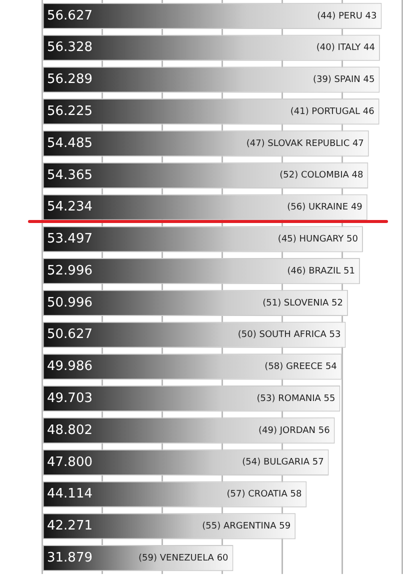  I want to click on data-label: 52.996, so click(69, 270).